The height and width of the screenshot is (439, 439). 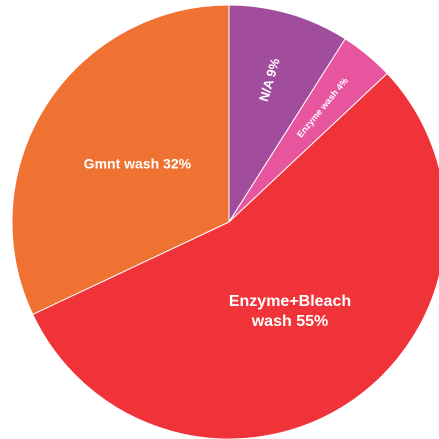 What do you see at coordinates (177, 163) in the screenshot?
I see `value-label: 32%` at bounding box center [177, 163].